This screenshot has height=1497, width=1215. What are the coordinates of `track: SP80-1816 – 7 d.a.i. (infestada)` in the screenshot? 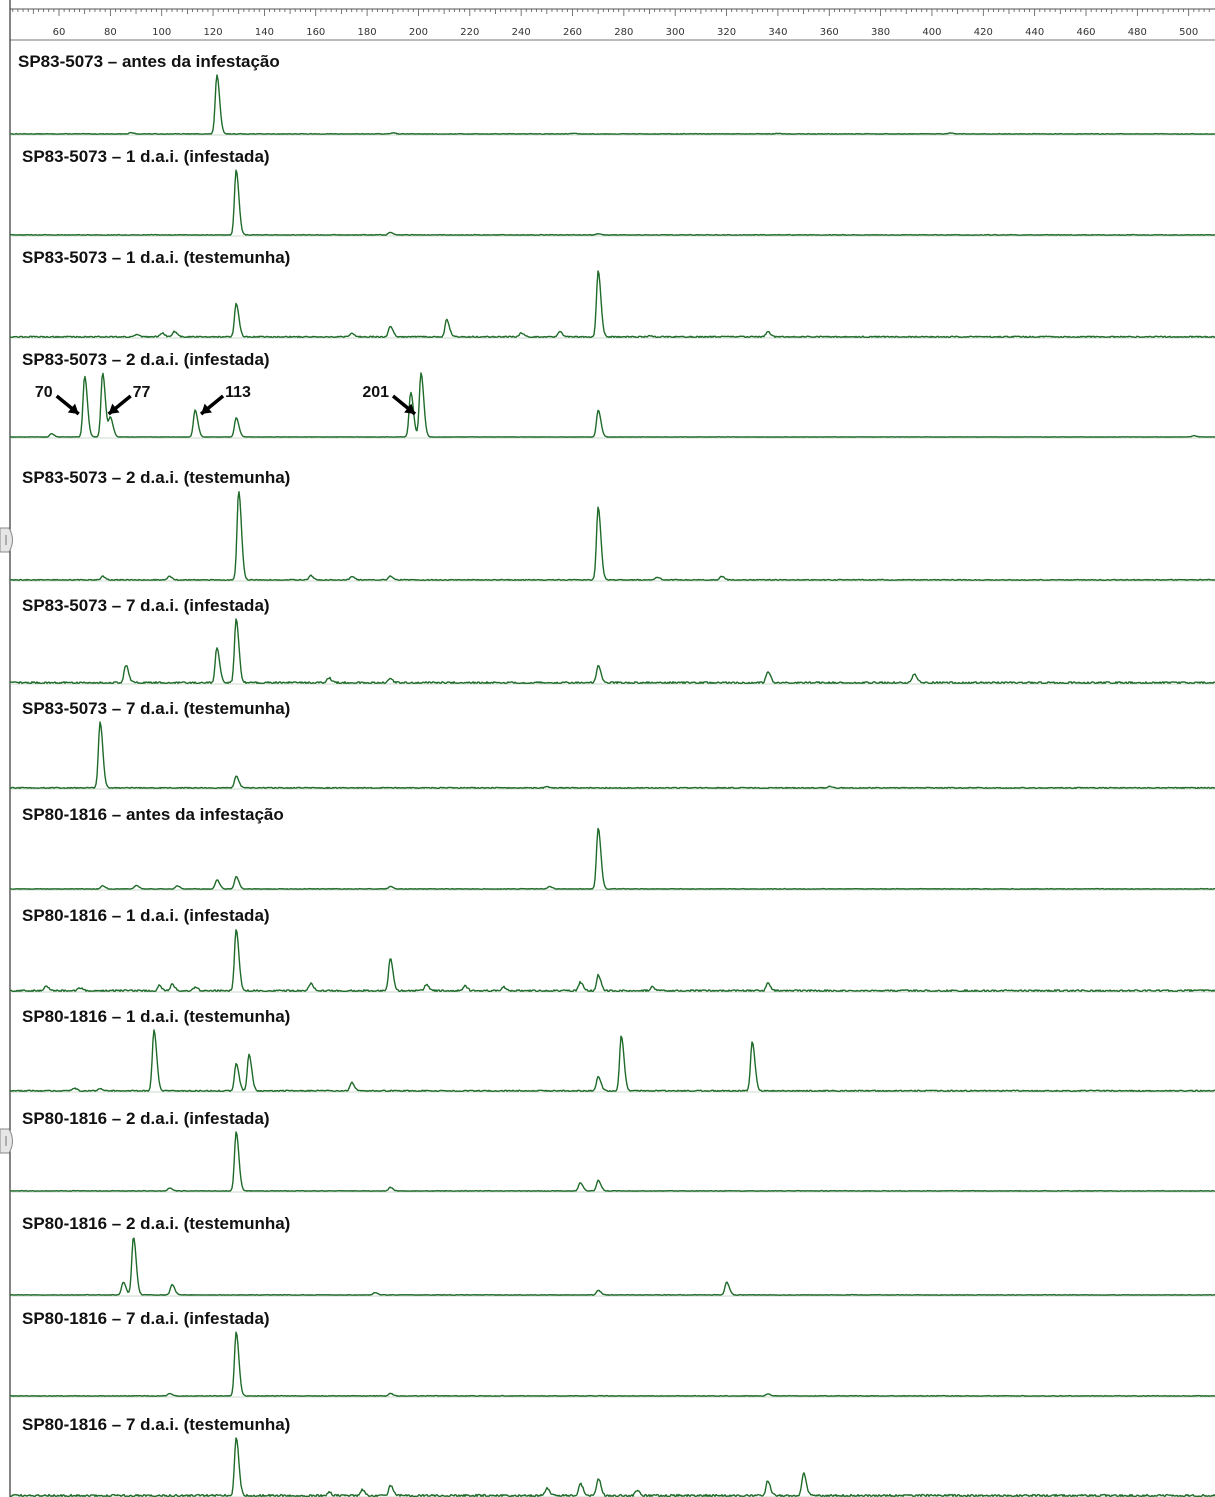 It's located at (612, 1353).